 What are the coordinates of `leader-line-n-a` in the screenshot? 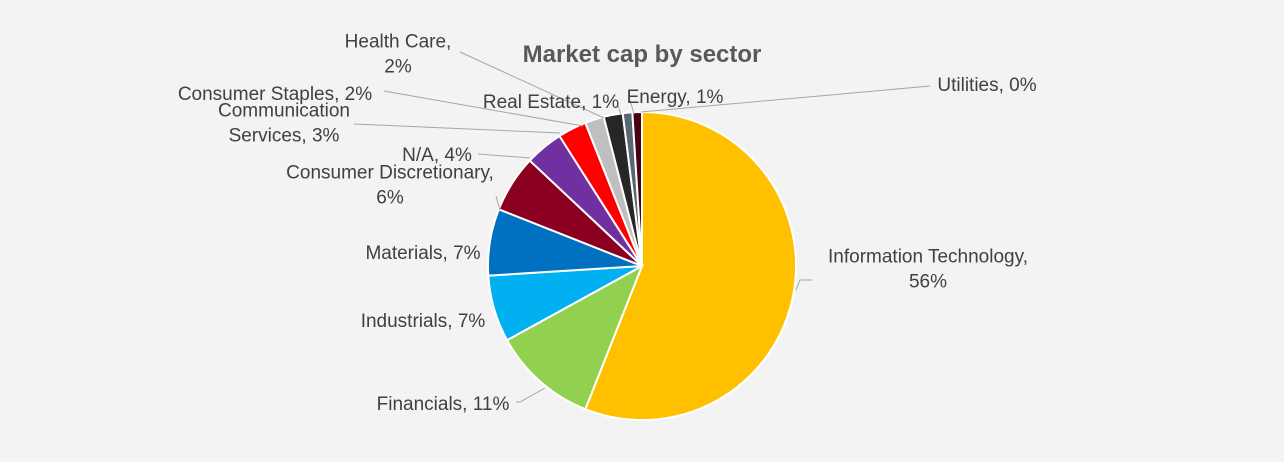 It's located at (504, 156).